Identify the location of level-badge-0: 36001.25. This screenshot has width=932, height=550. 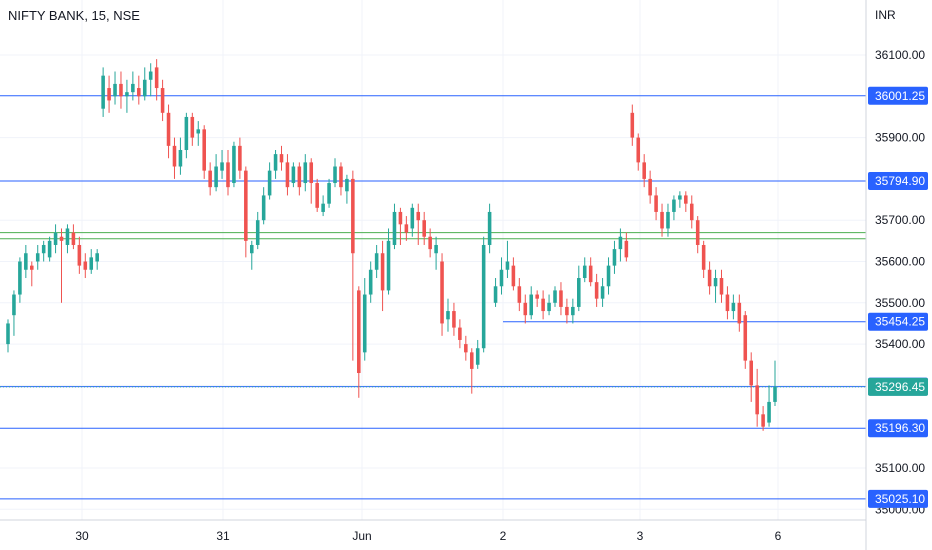
(898, 95).